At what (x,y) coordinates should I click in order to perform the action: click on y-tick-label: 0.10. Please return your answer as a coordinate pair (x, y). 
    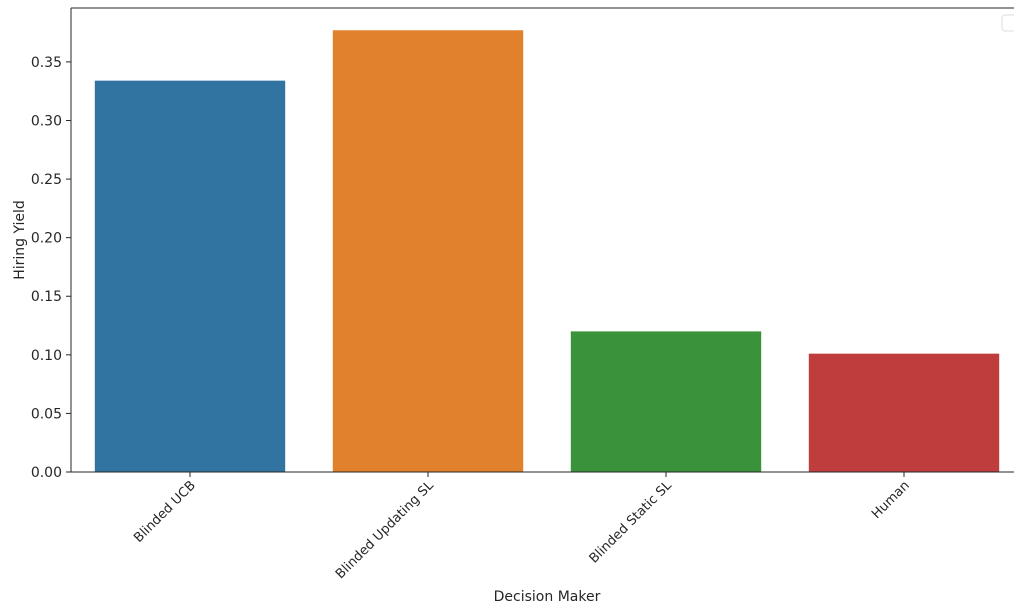
    Looking at the image, I should click on (46, 356).